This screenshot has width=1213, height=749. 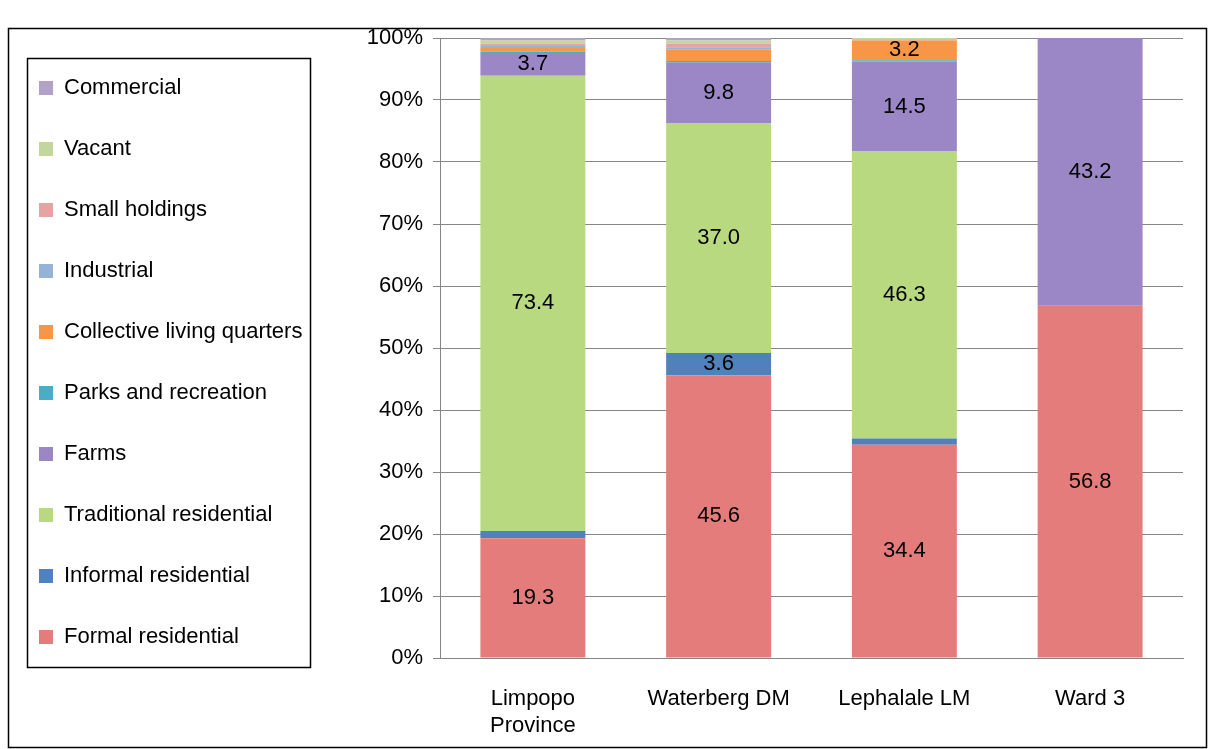 What do you see at coordinates (718, 363) in the screenshot?
I see `data-label: 3.6` at bounding box center [718, 363].